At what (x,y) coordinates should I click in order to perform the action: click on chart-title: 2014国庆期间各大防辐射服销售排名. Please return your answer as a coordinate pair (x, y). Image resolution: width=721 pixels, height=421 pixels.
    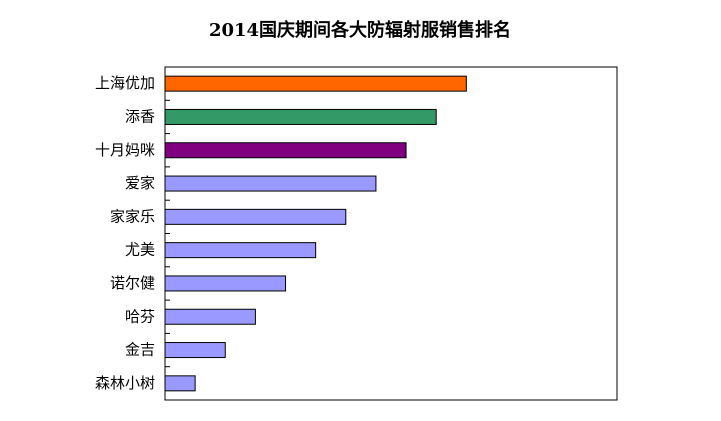
    Looking at the image, I should click on (360, 30).